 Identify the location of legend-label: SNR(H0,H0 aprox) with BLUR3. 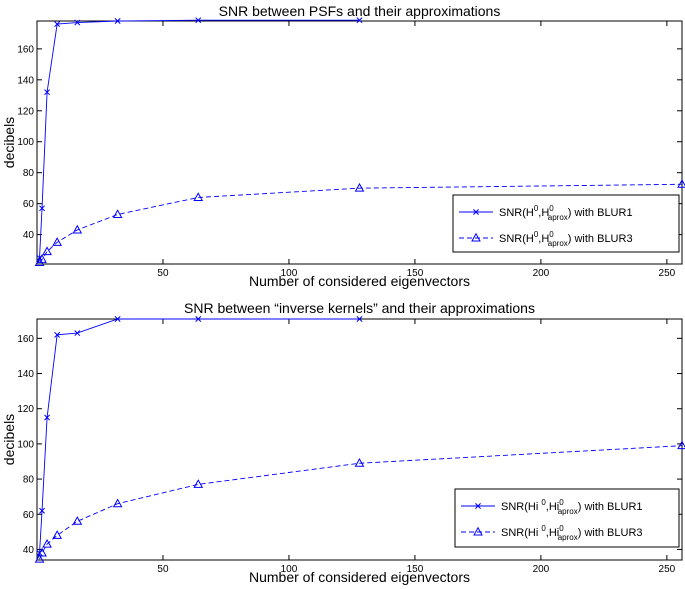
(566, 239).